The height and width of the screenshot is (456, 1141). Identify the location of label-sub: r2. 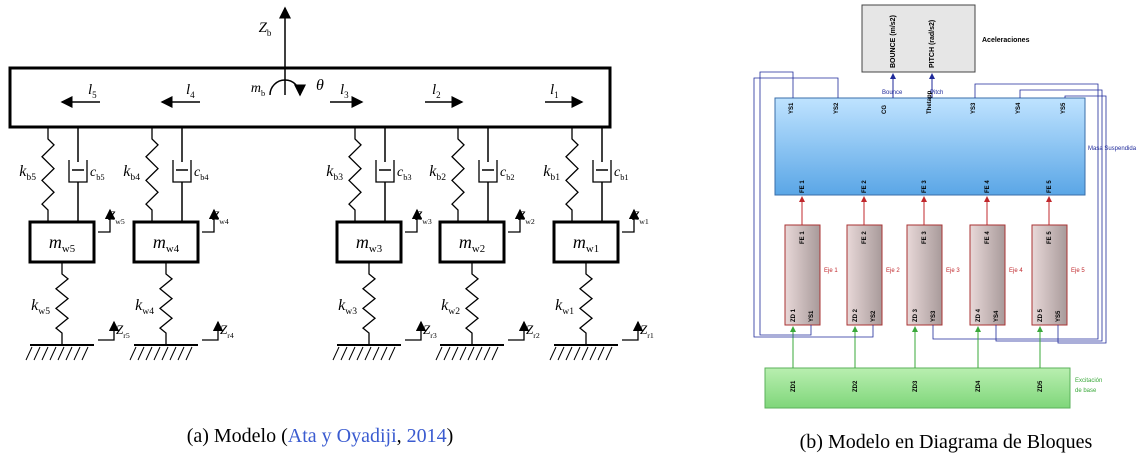
(536, 335).